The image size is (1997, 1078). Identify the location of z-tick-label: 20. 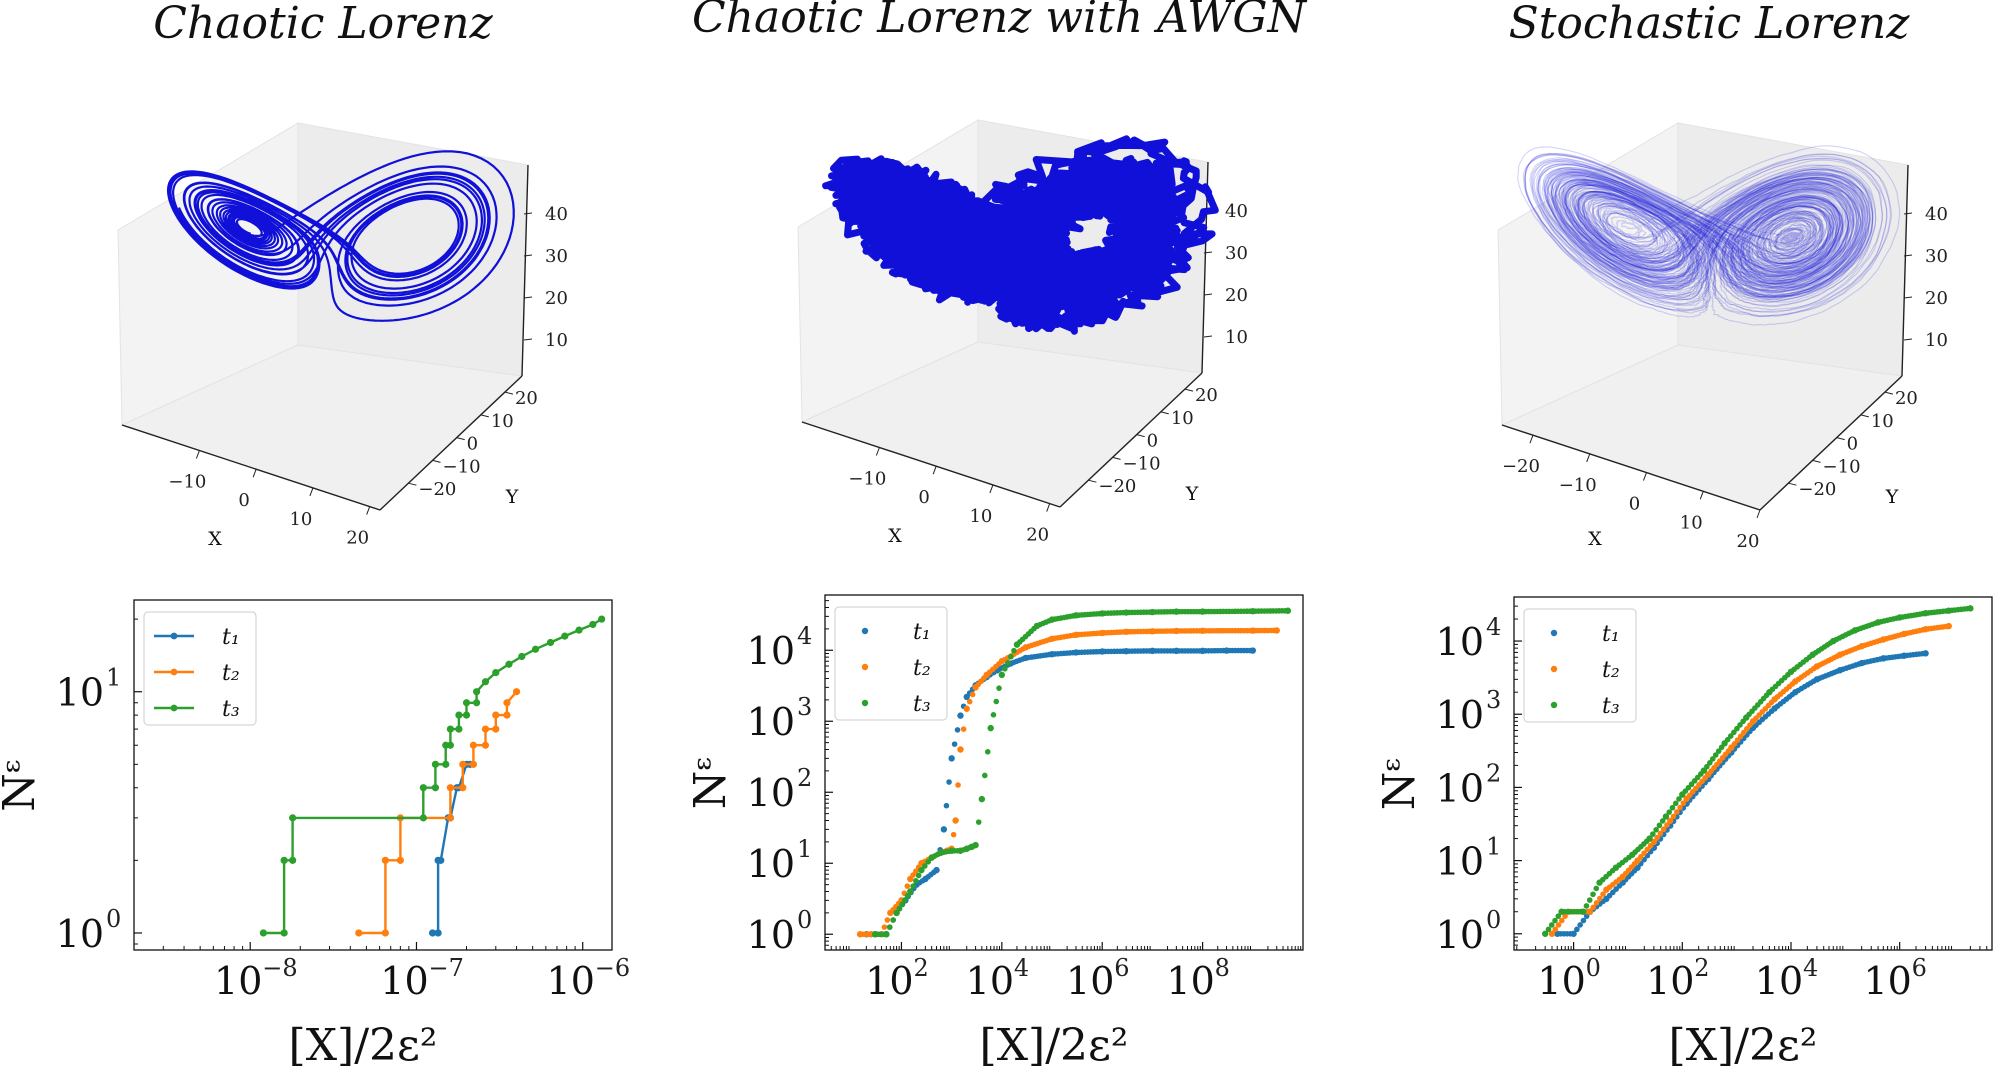
(556, 298).